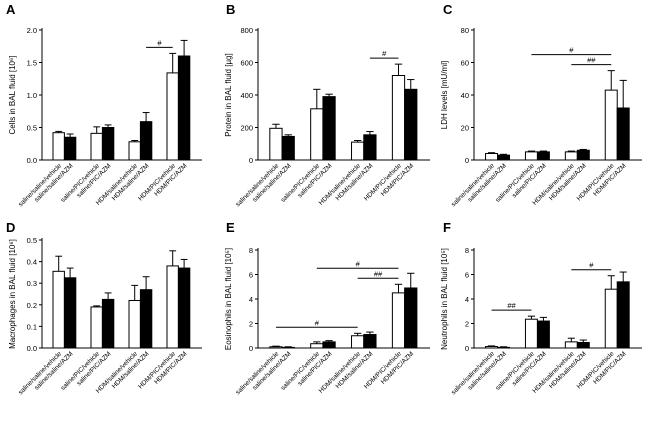 The image size is (650, 434). What do you see at coordinates (465, 63) in the screenshot?
I see `y-tick-label: 60` at bounding box center [465, 63].